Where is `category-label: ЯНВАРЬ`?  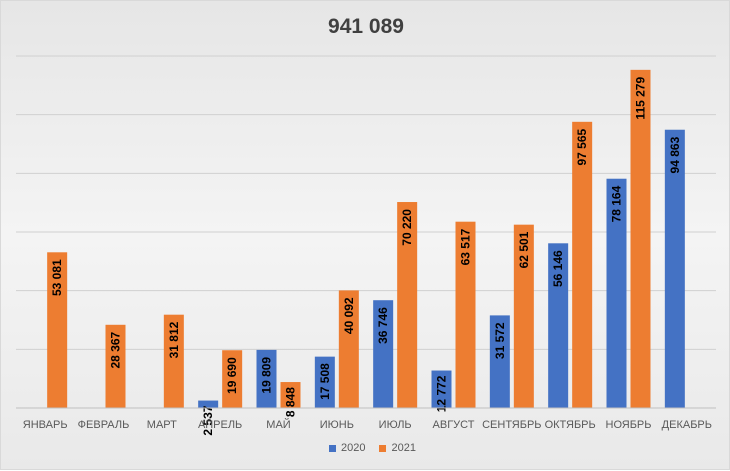 category-label: ЯНВАРЬ is located at coordinates (45, 425).